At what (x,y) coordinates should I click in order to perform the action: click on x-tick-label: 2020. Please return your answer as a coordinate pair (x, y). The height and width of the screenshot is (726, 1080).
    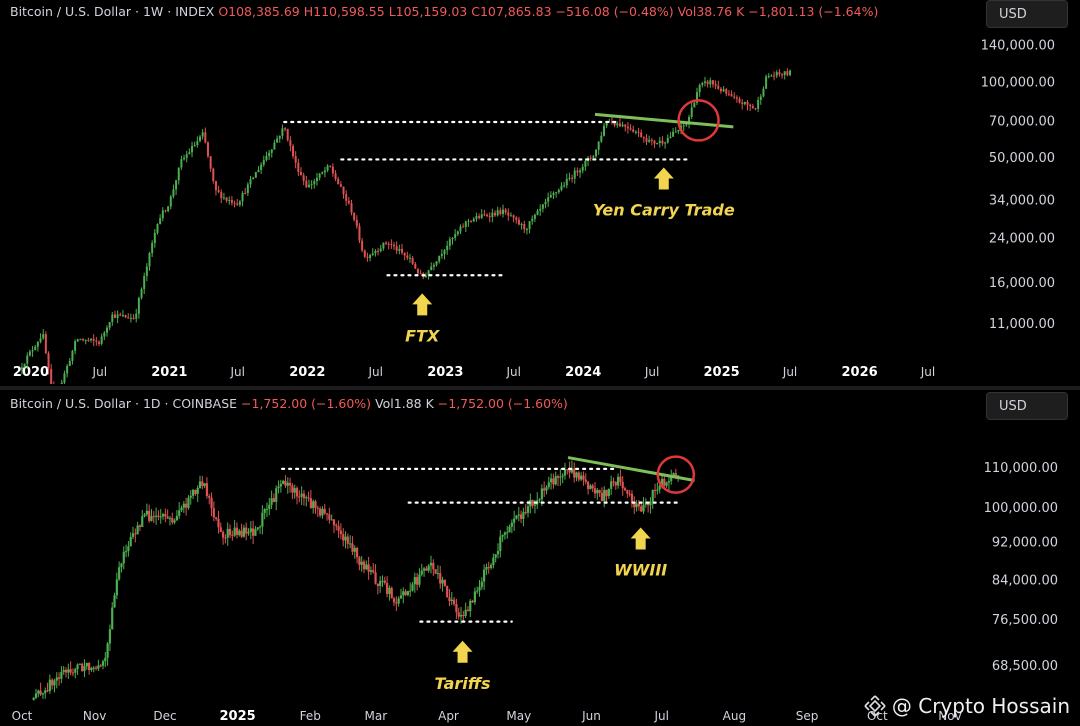
    Looking at the image, I should click on (31, 372).